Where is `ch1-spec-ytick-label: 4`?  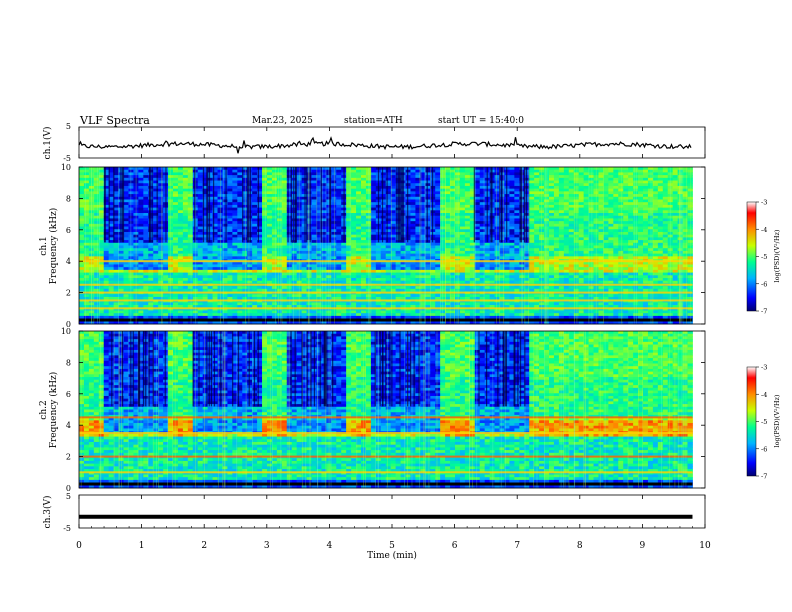 ch1-spec-ytick-label: 4 is located at coordinates (68, 261).